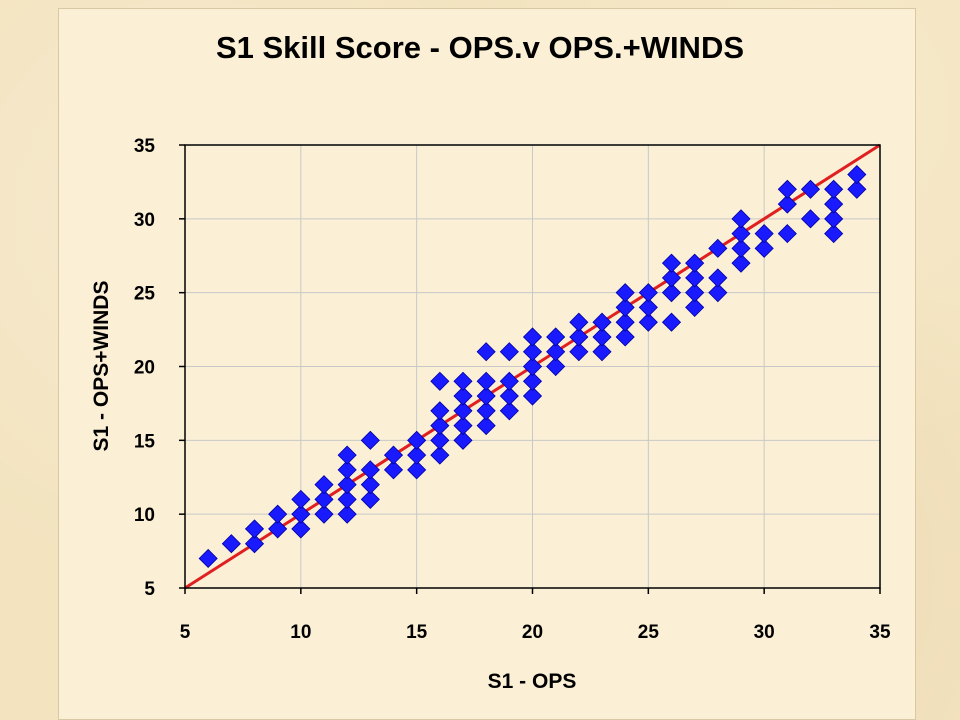 The height and width of the screenshot is (720, 960). Describe the element at coordinates (144, 220) in the screenshot. I see `y-tick-label: 30` at that location.